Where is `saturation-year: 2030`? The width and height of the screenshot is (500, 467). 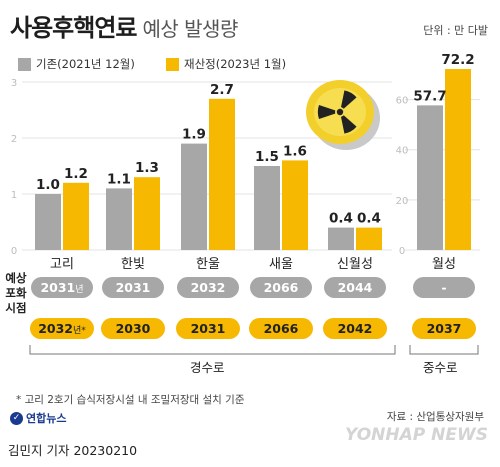
saturation-year: 2030 is located at coordinates (133, 328).